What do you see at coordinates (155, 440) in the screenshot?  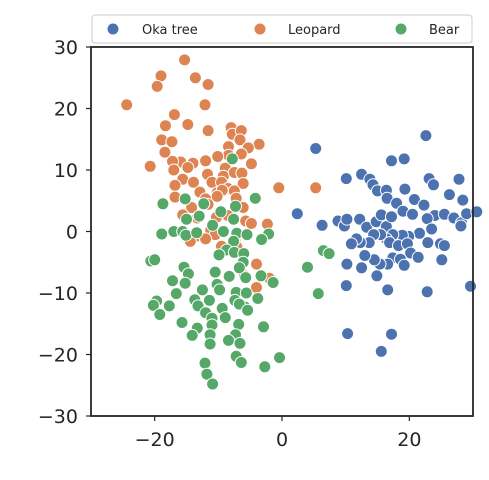 I see `x-tick-label-0: −20` at bounding box center [155, 440].